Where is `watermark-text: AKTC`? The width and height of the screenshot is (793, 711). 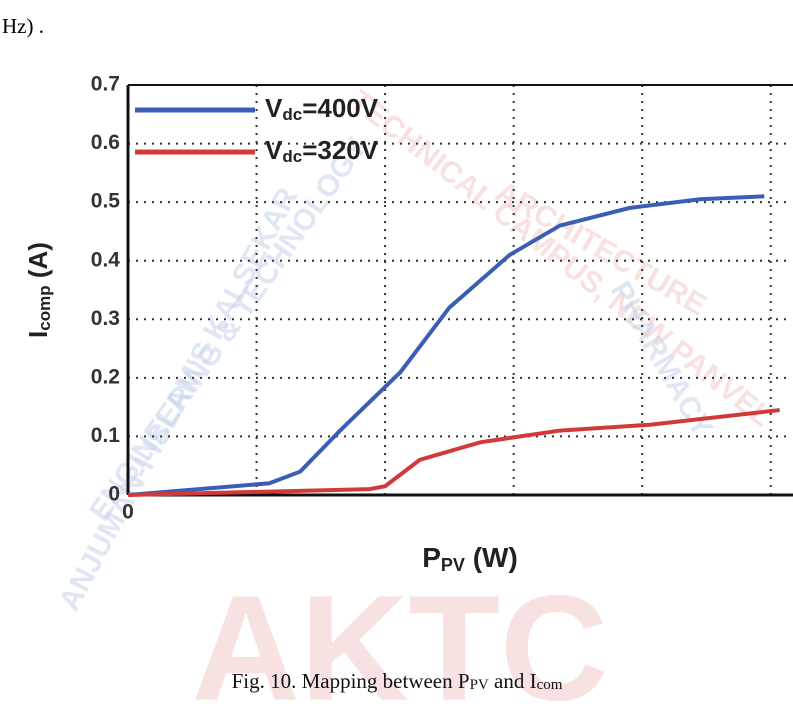 watermark-text: AKTC is located at coordinates (400, 637).